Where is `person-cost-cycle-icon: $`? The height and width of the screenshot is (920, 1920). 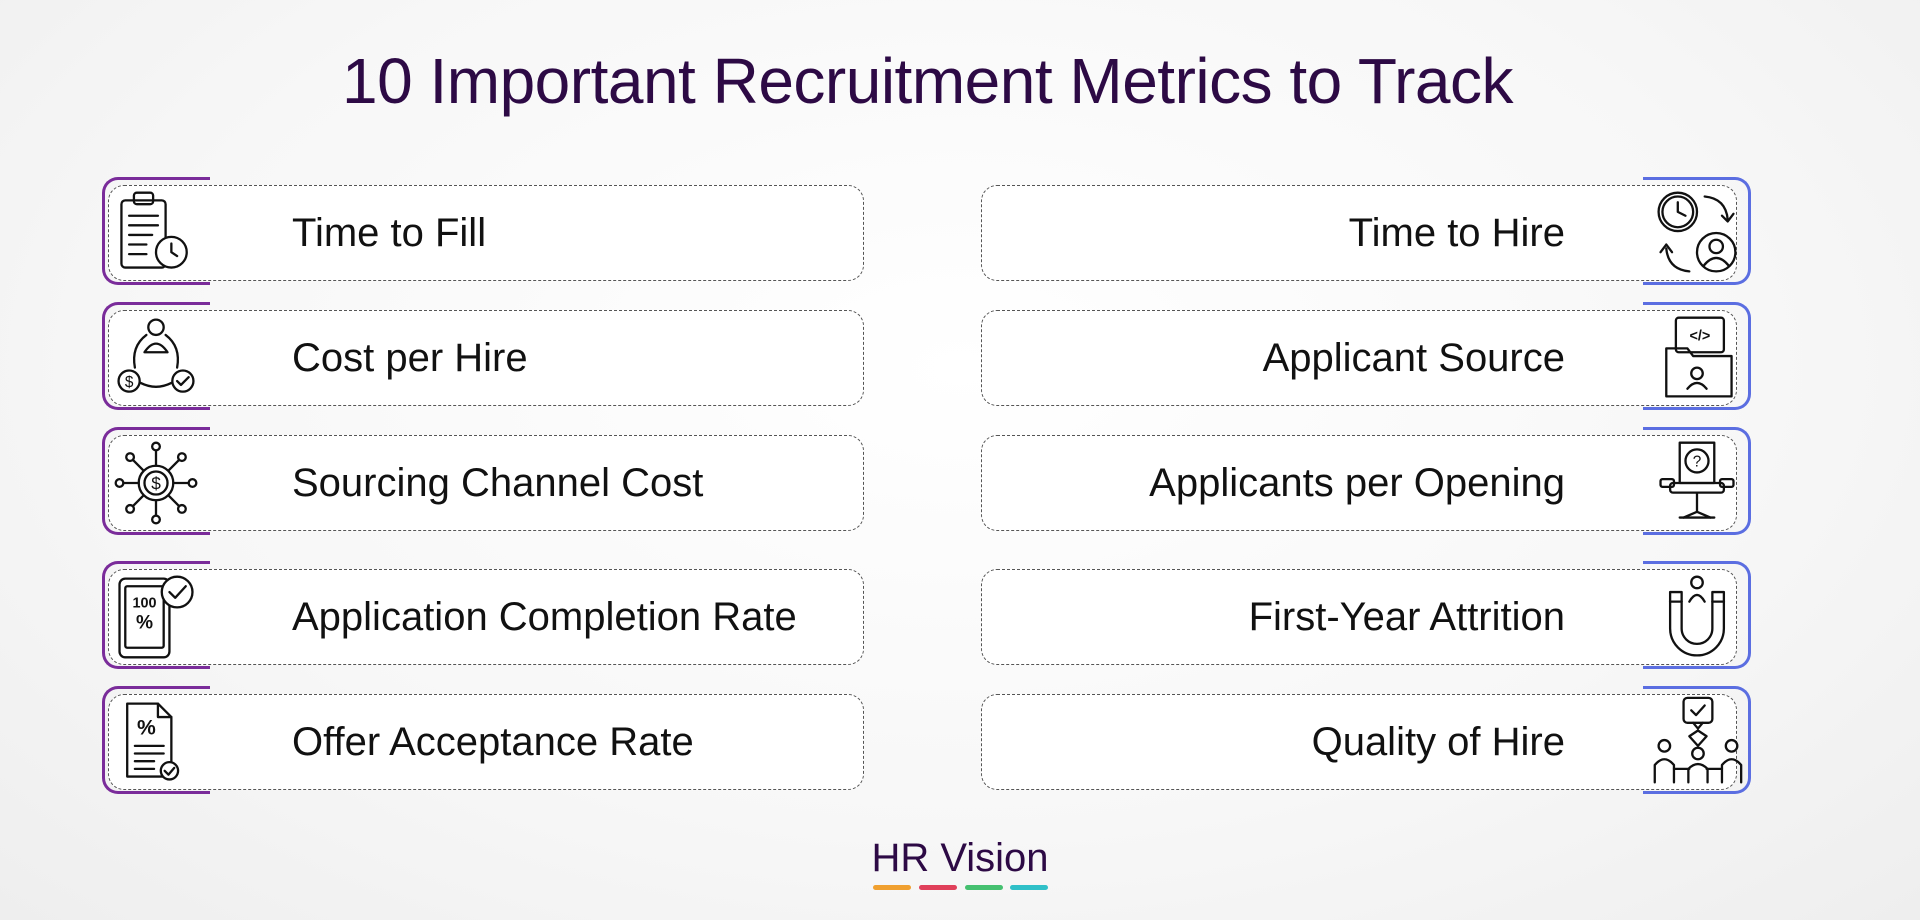
person-cost-cycle-icon: $ is located at coordinates (156, 358).